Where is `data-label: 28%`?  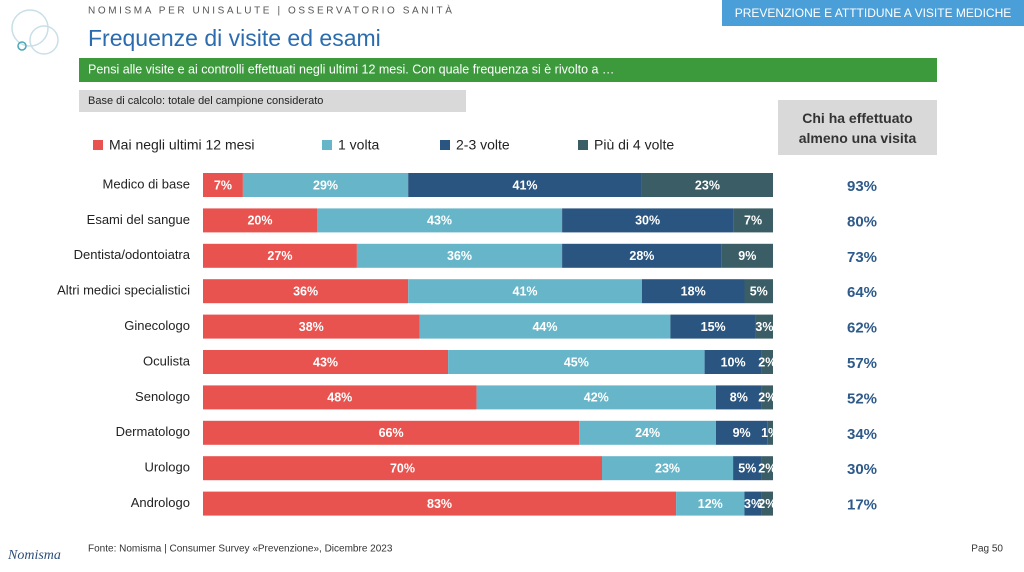 data-label: 28% is located at coordinates (641, 256).